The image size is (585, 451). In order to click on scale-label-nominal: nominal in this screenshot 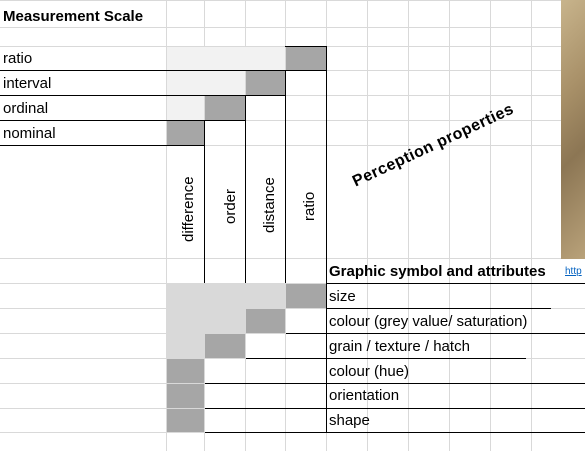, I will do `click(29, 133)`.